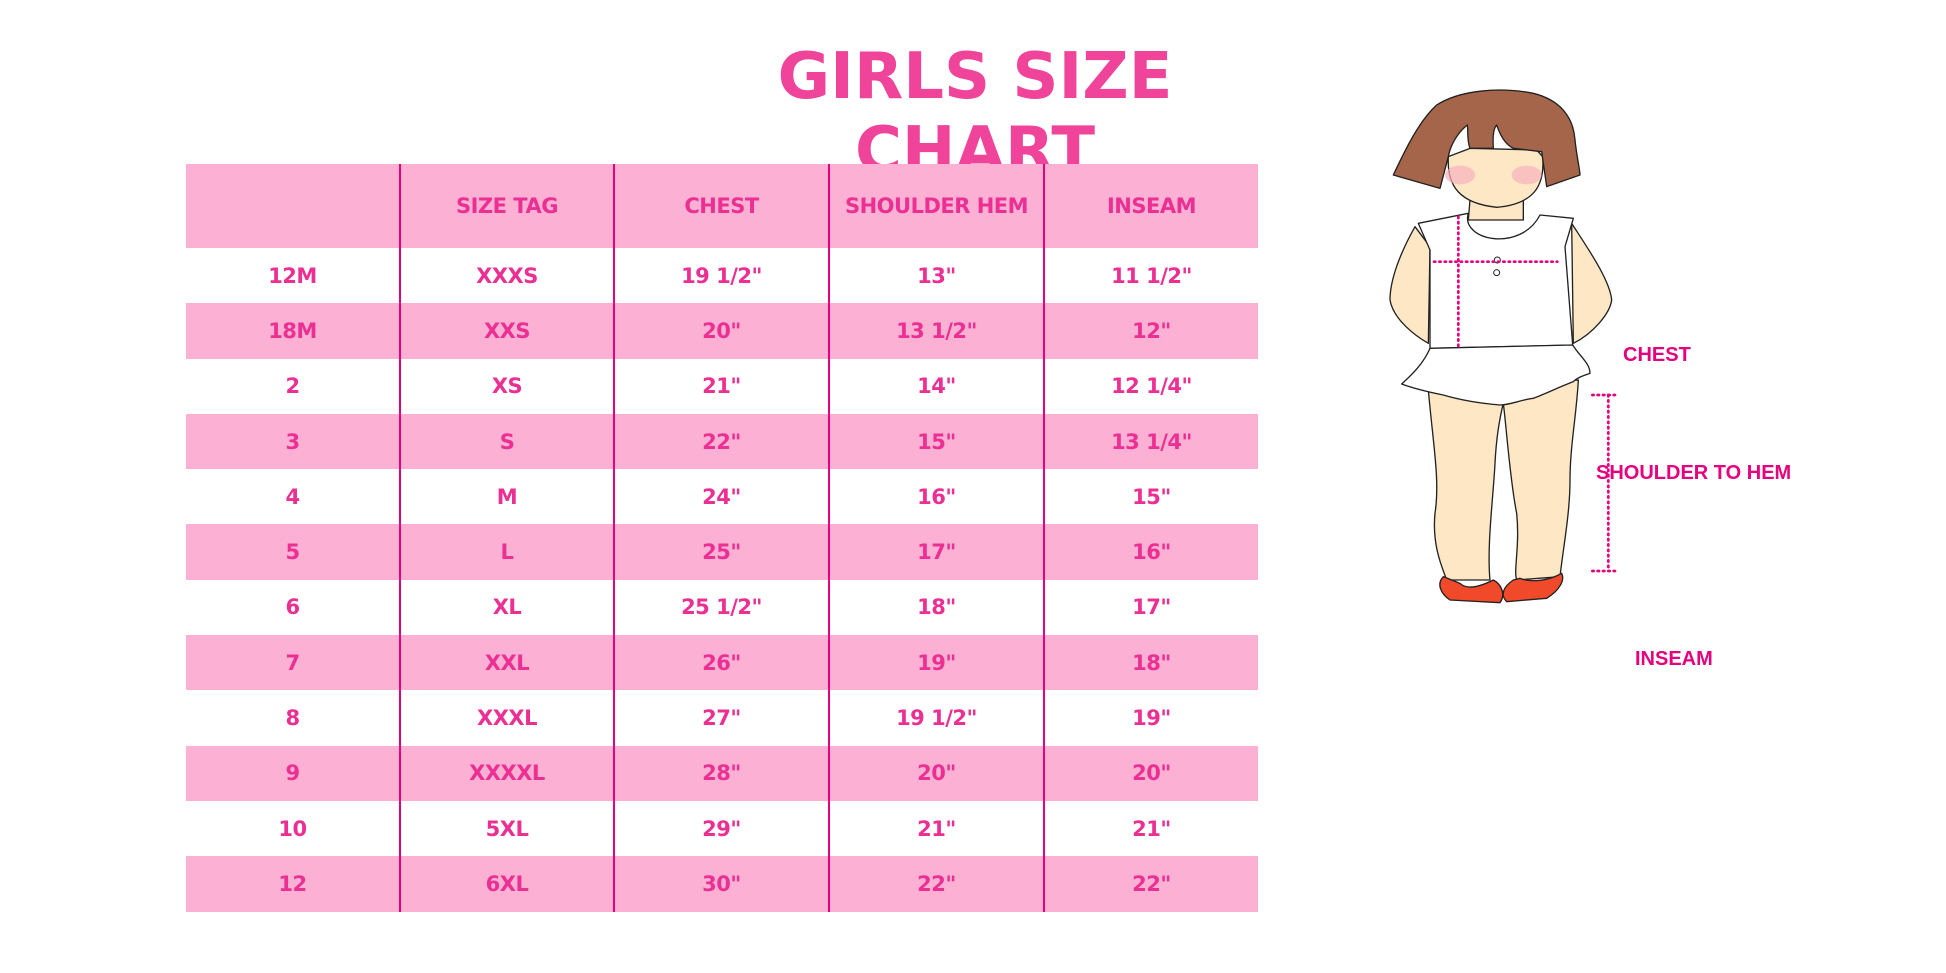  I want to click on table-cell: 5, so click(293, 552).